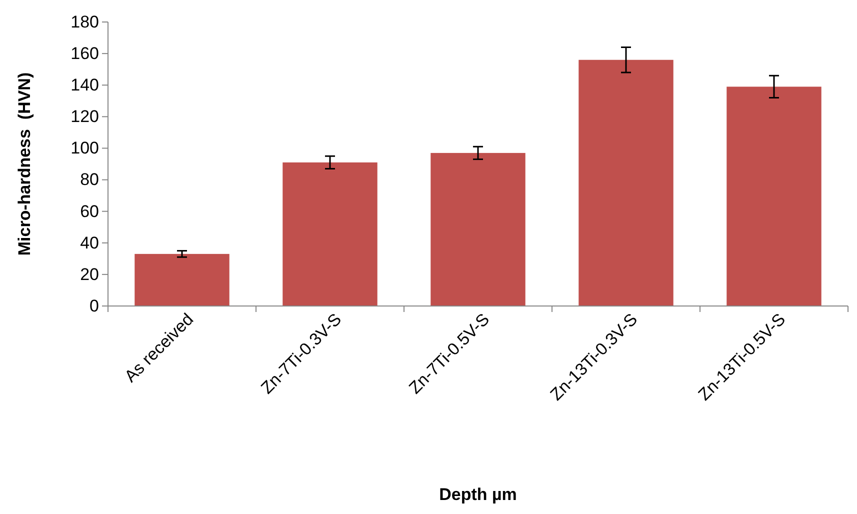 Image resolution: width=857 pixels, height=514 pixels. Describe the element at coordinates (89, 211) in the screenshot. I see `y-tick-label: 60` at that location.